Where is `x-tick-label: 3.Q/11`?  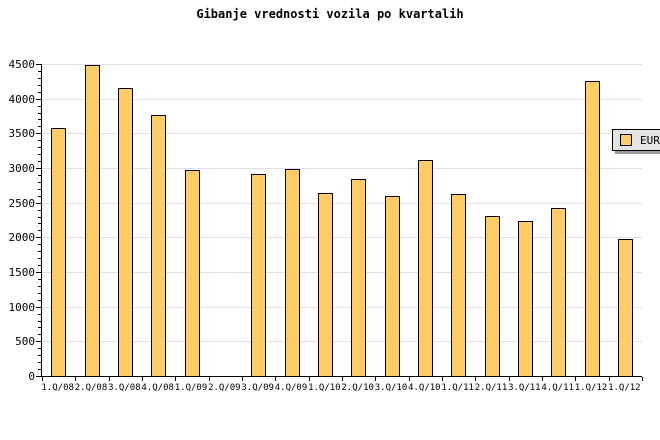 x-tick-label: 3.Q/11 is located at coordinates (524, 388).